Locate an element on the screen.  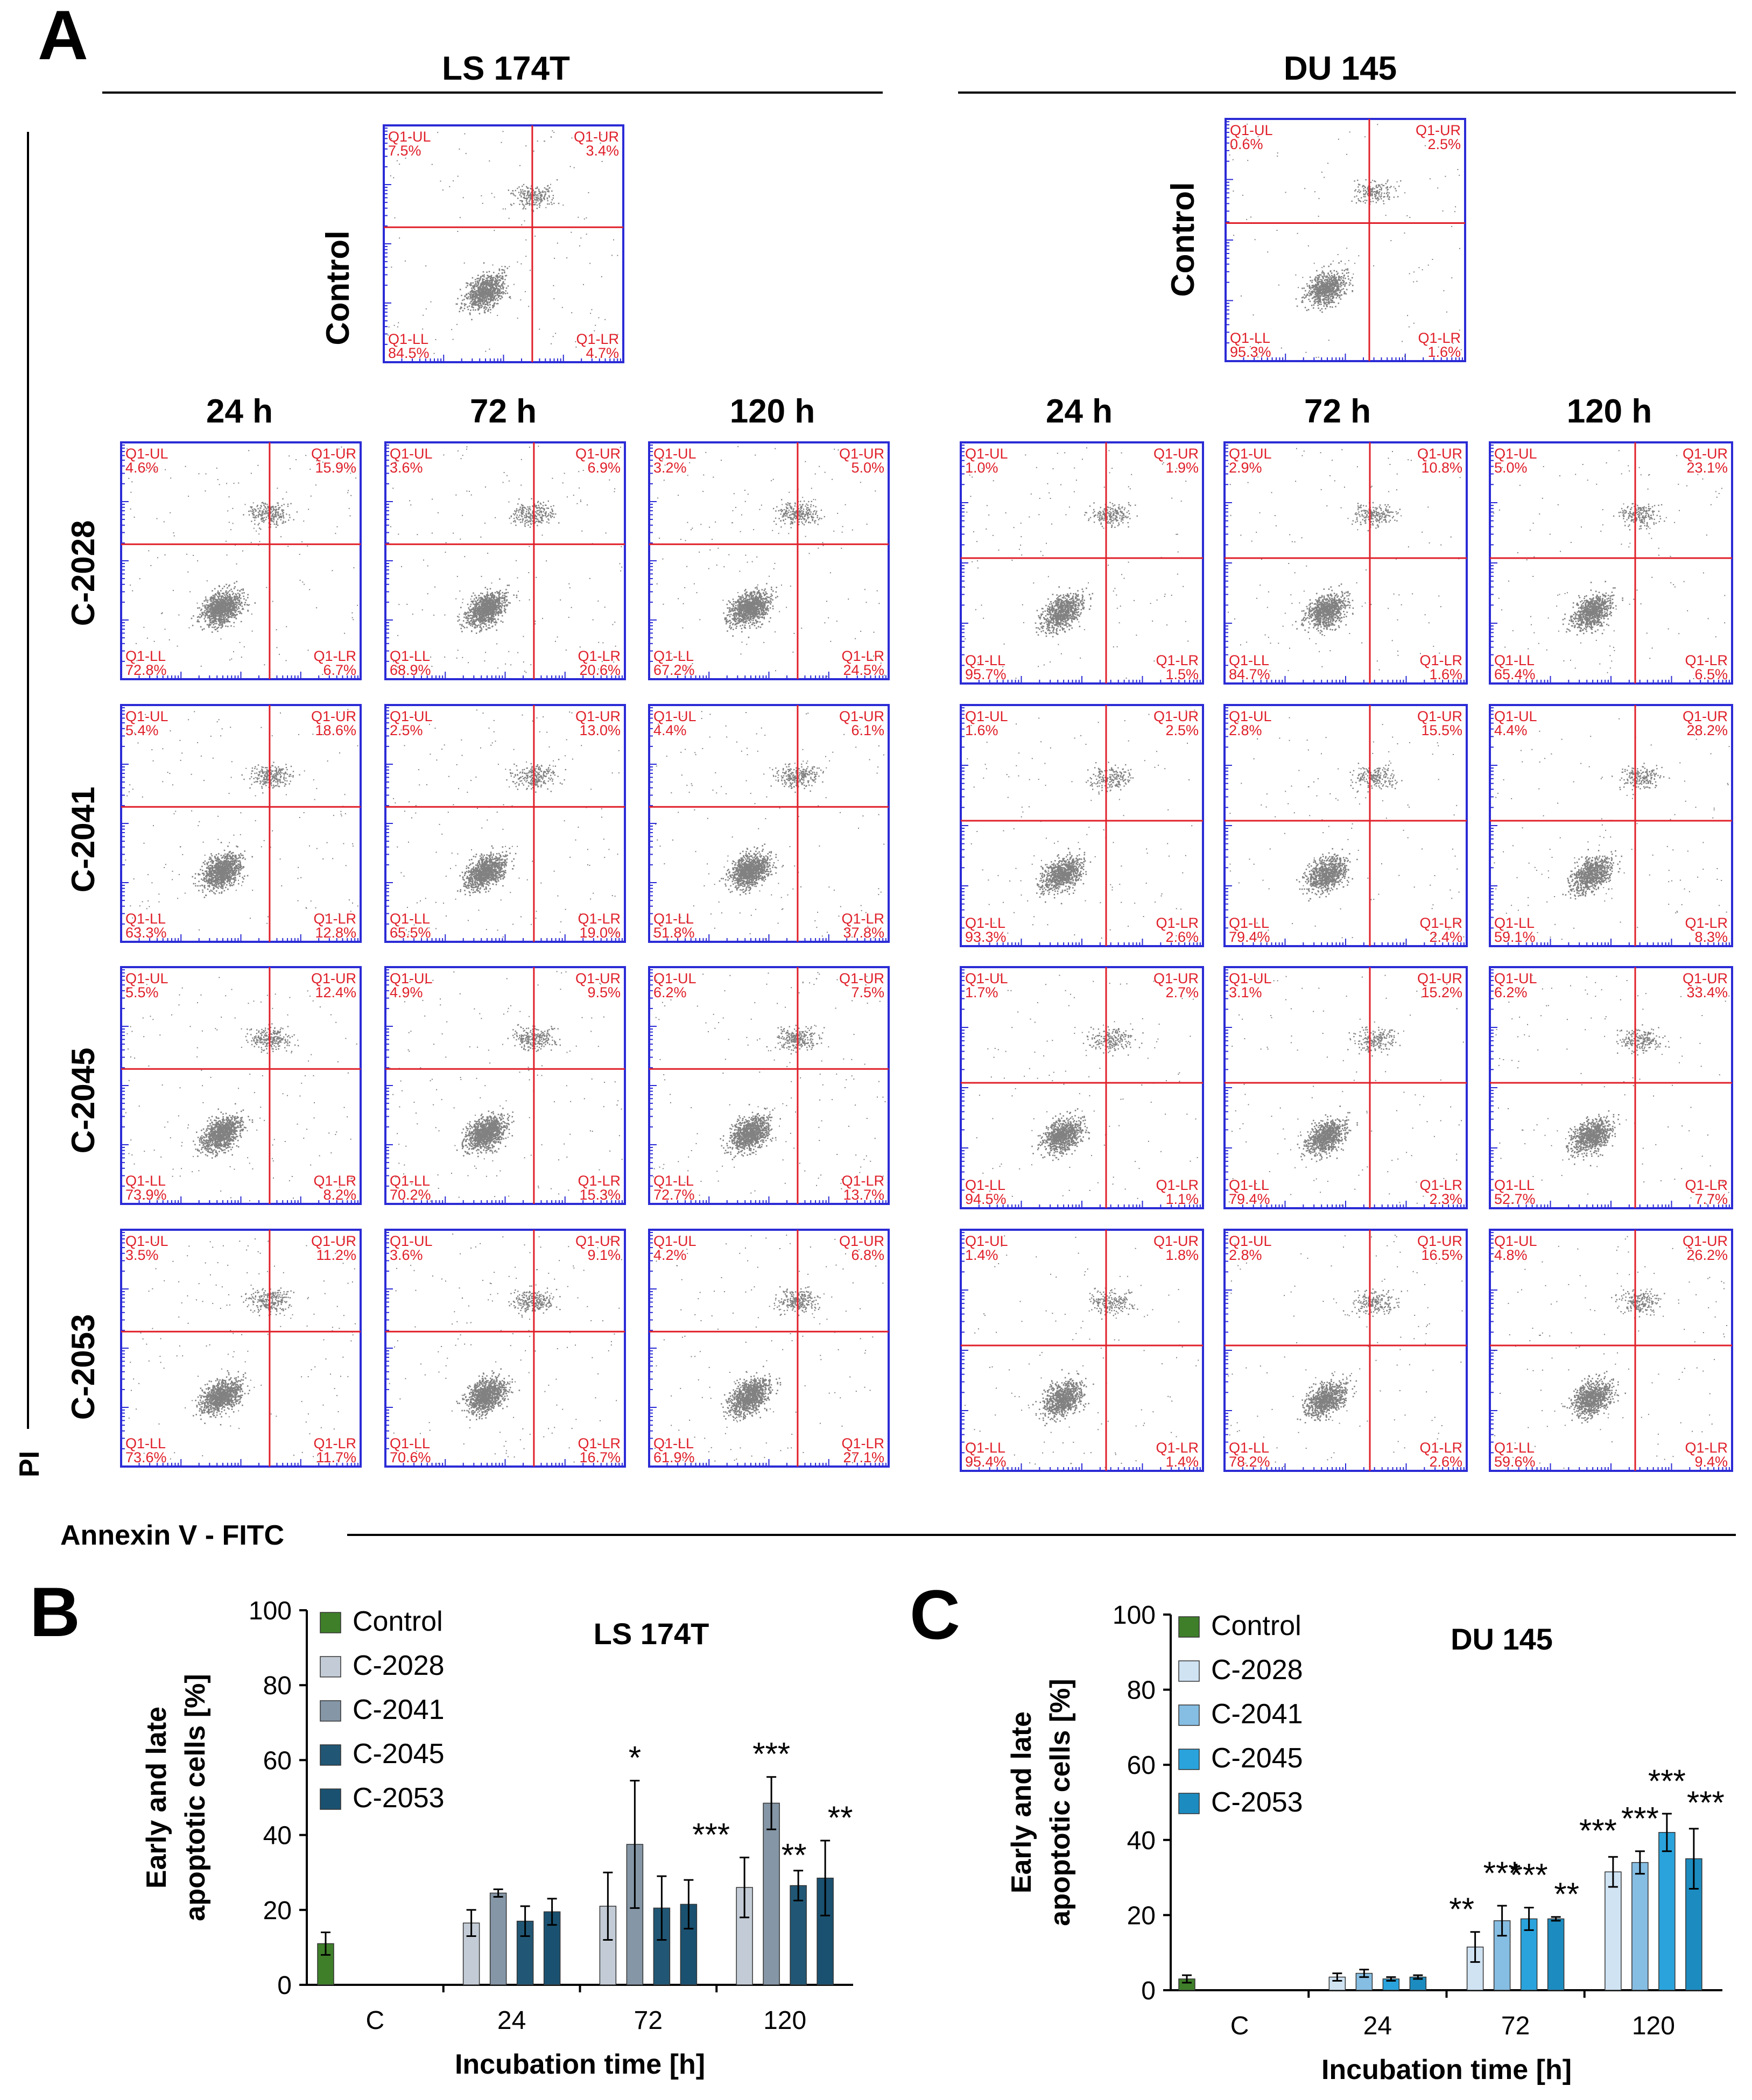
ls174t-c2028-24h-ur-value: 15.9% is located at coordinates (335, 468).